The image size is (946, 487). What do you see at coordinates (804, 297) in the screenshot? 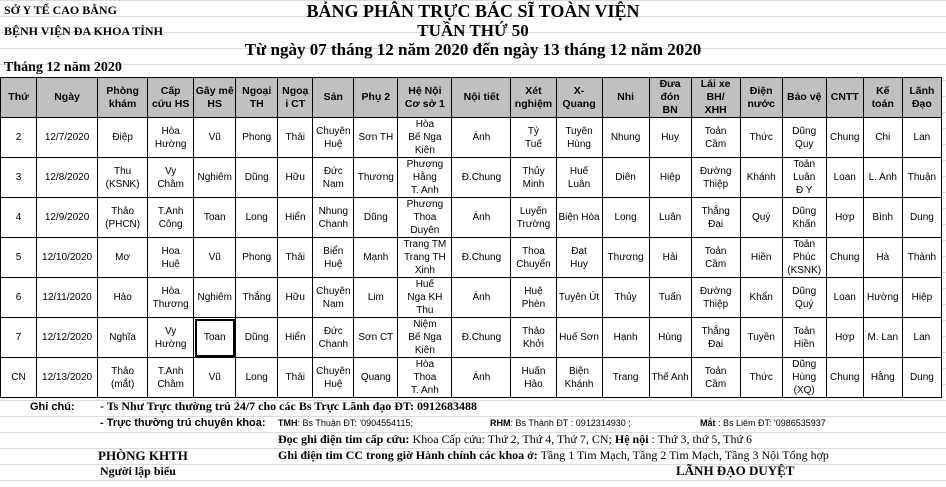
I see `table-cell: Dũng Quý` at bounding box center [804, 297].